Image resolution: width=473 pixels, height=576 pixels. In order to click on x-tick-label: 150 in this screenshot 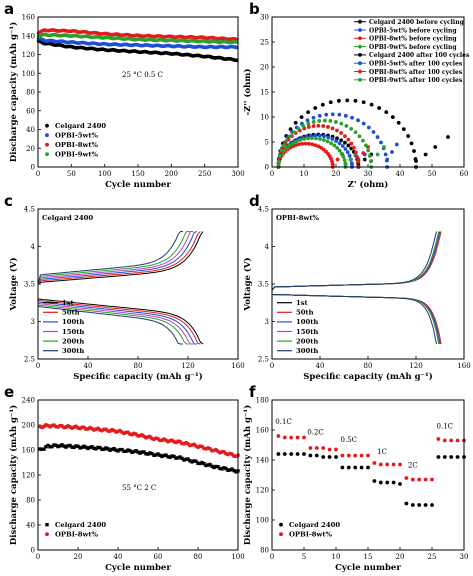, I will do `click(137, 174)`.